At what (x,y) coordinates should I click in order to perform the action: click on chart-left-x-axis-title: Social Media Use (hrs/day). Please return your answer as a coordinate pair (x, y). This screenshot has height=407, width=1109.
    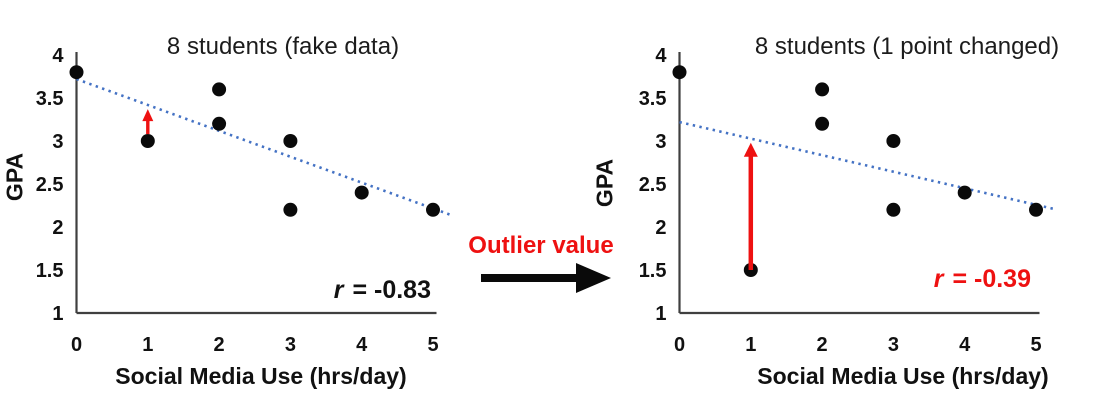
    Looking at the image, I should click on (261, 376).